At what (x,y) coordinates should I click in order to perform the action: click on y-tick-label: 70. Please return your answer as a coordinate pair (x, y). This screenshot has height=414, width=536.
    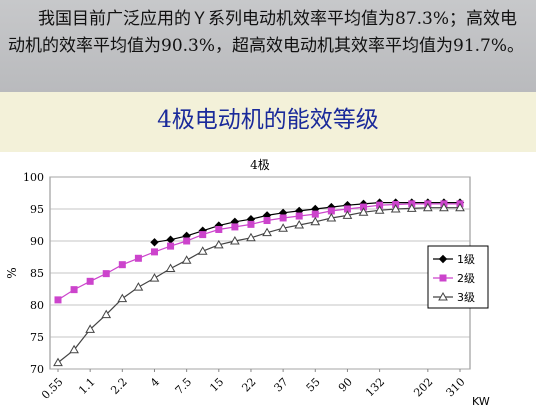
    Looking at the image, I should click on (37, 369).